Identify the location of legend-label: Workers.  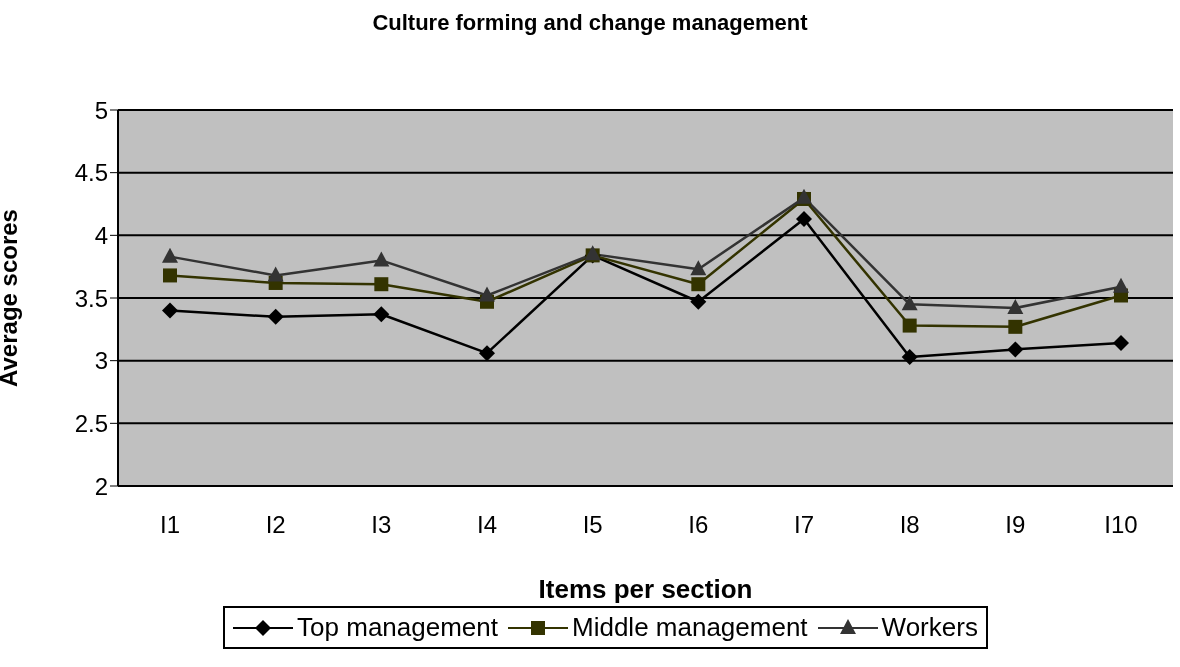
(929, 627).